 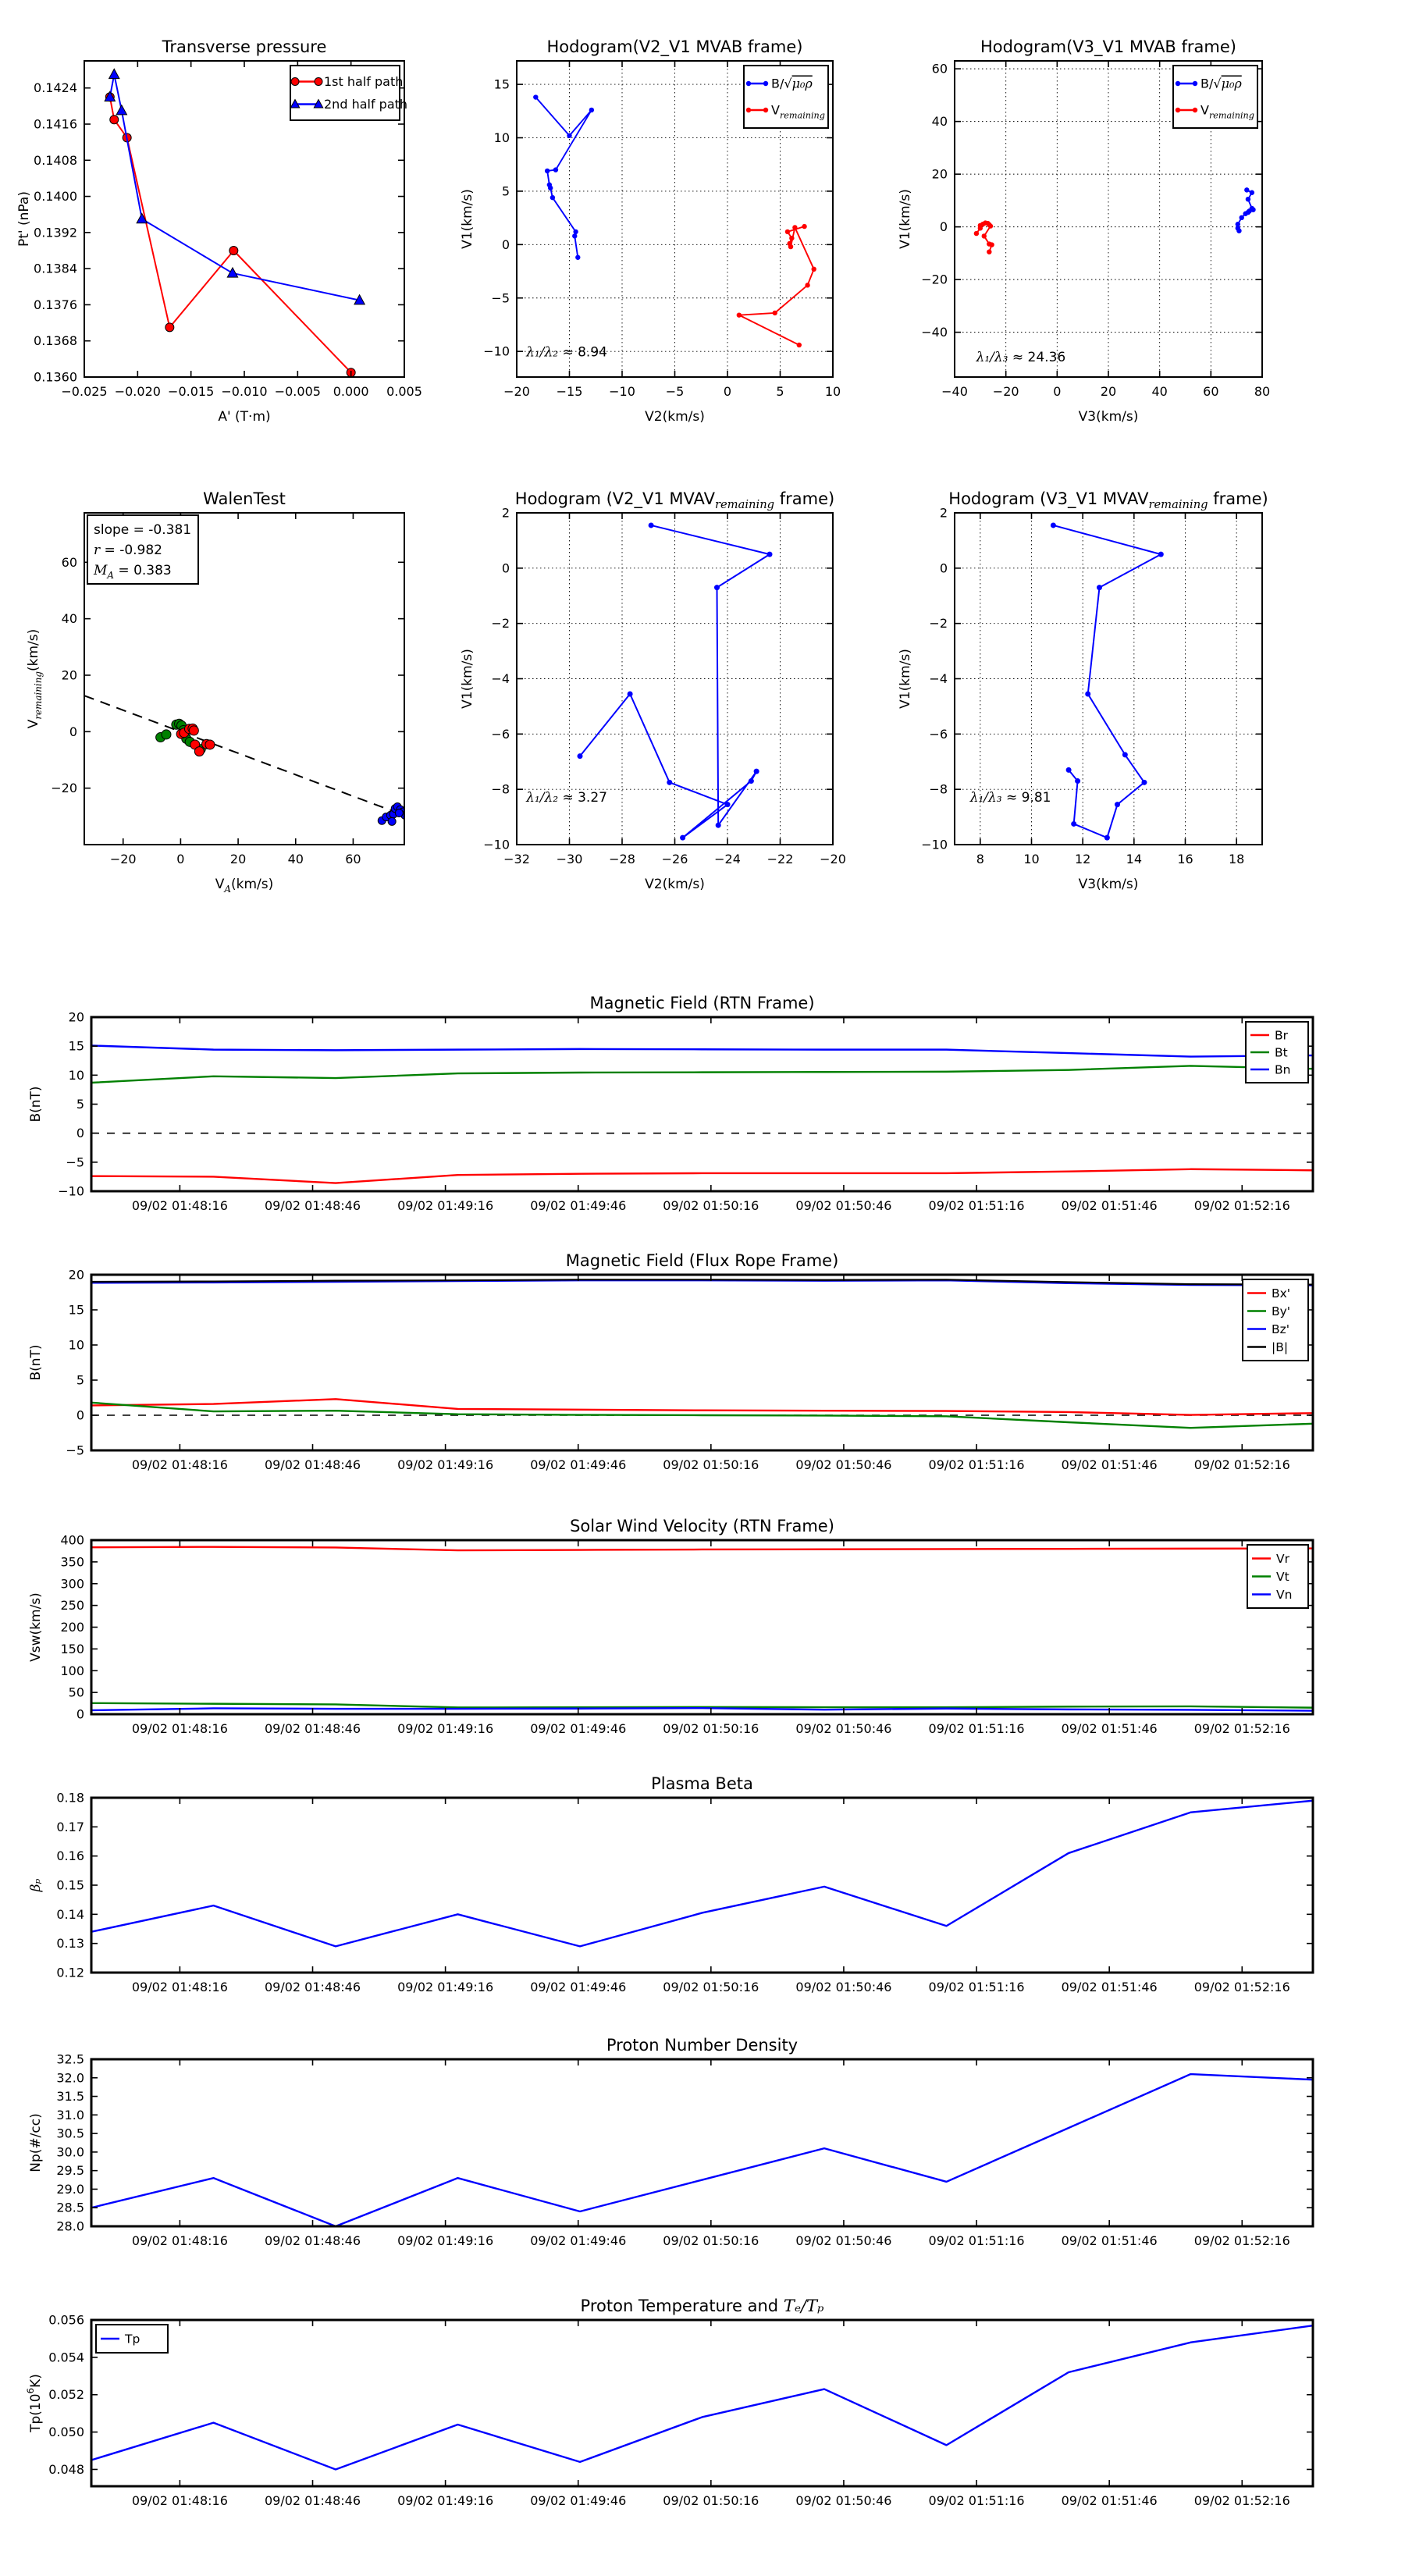 I want to click on svg-text: 400, so click(x=72, y=1540).